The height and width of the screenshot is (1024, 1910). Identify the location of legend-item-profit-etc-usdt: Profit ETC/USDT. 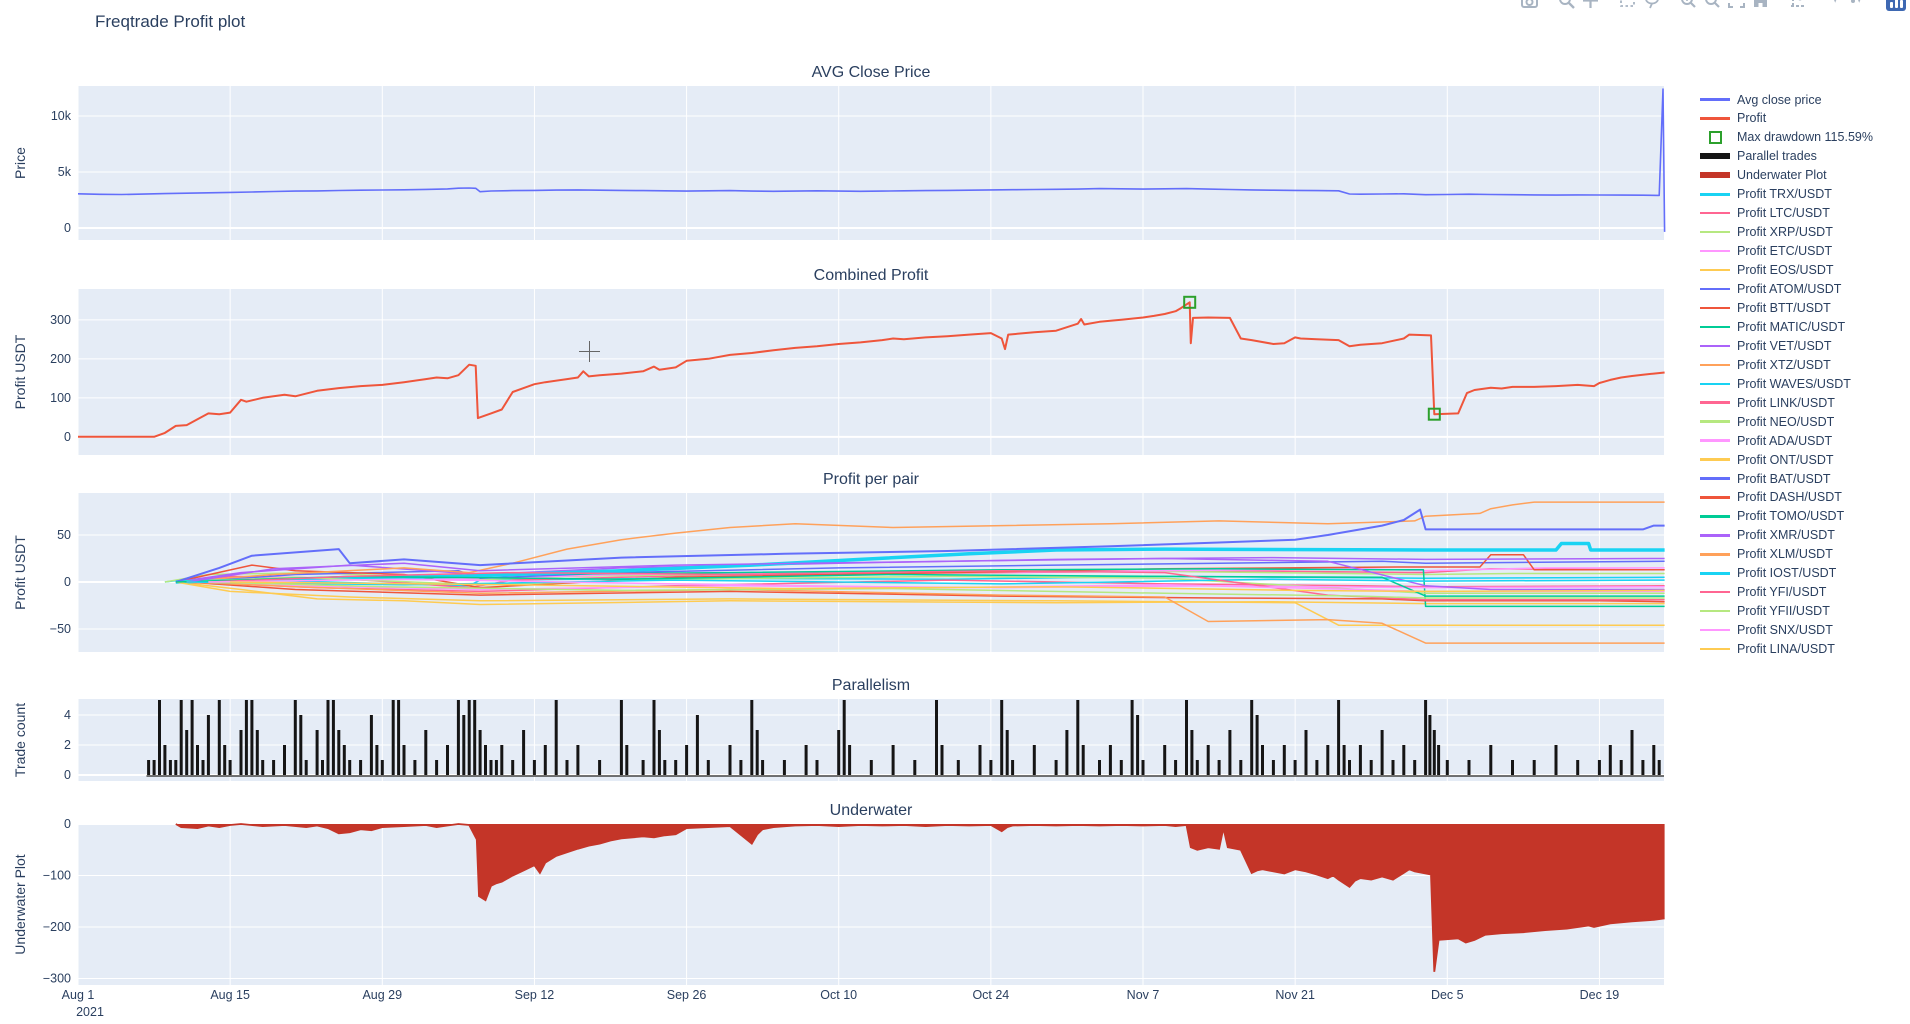
(1766, 251).